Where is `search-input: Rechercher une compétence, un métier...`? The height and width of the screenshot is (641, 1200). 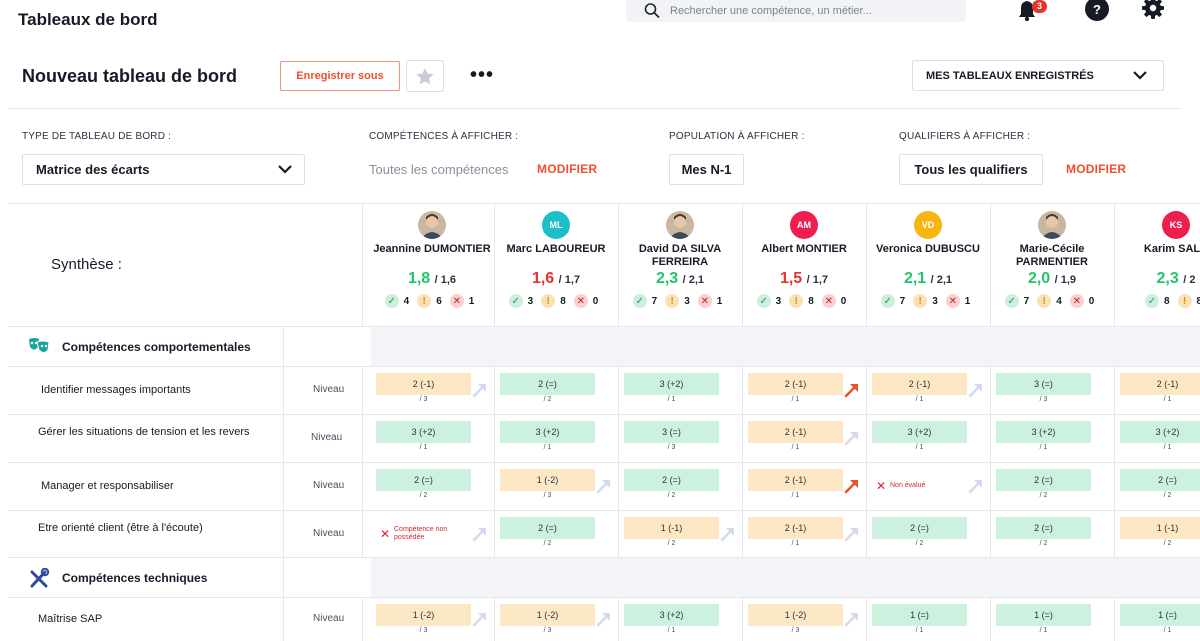 search-input: Rechercher une compétence, un métier... is located at coordinates (771, 11).